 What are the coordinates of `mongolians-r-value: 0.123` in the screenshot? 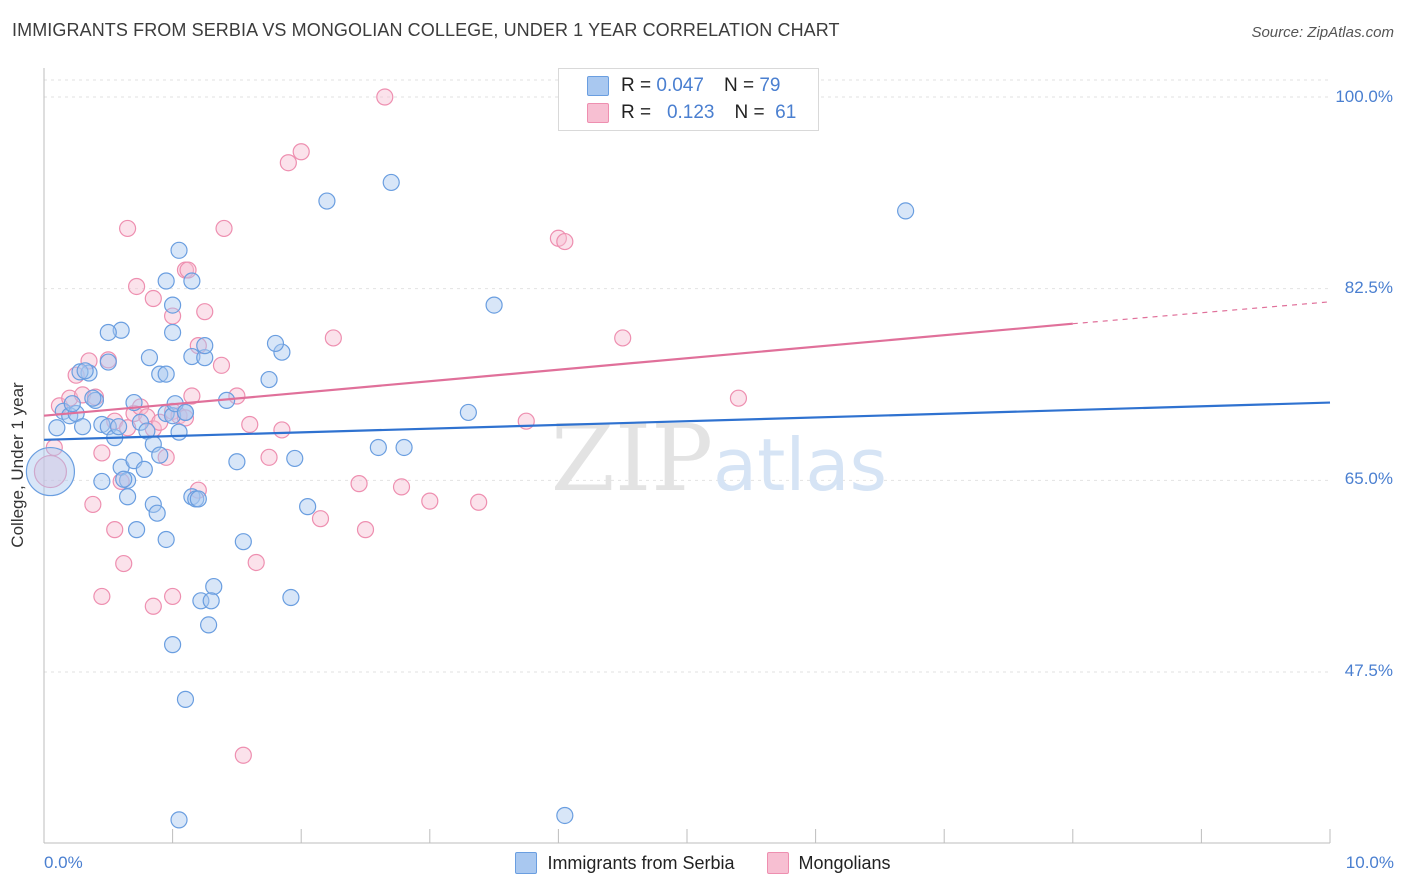 It's located at (690, 112).